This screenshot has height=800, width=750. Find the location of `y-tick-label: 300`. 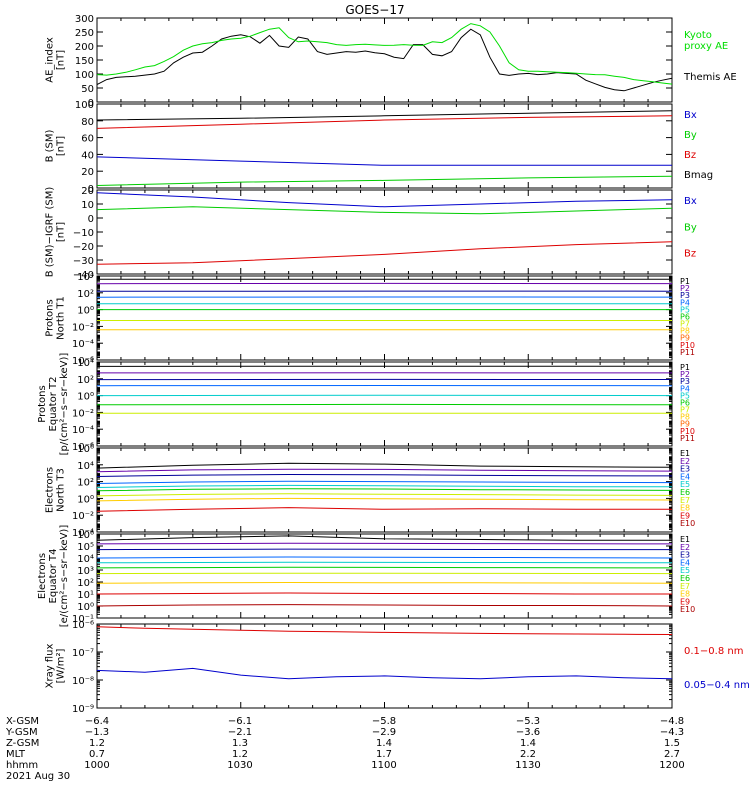

y-tick-label: 300 is located at coordinates (84, 19).